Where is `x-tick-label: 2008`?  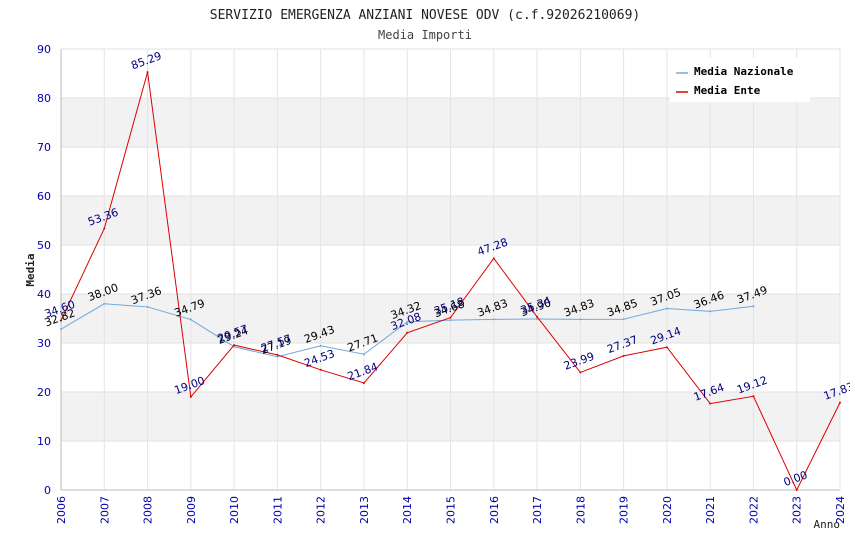
x-tick-label: 2008 is located at coordinates (148, 510).